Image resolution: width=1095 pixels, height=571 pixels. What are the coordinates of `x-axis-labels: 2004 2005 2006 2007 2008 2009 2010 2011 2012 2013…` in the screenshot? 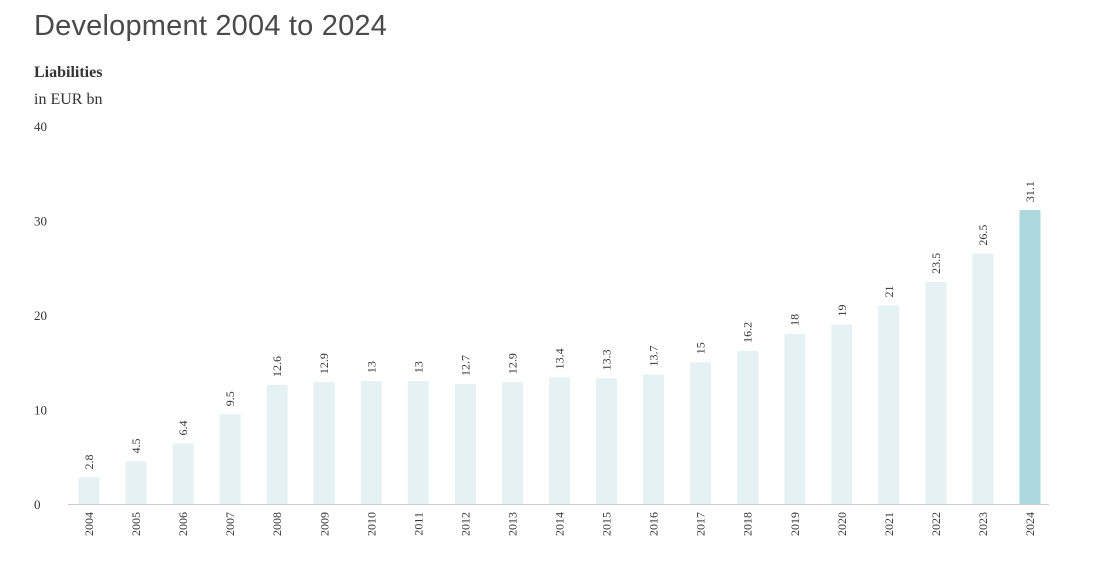 It's located at (559, 524).